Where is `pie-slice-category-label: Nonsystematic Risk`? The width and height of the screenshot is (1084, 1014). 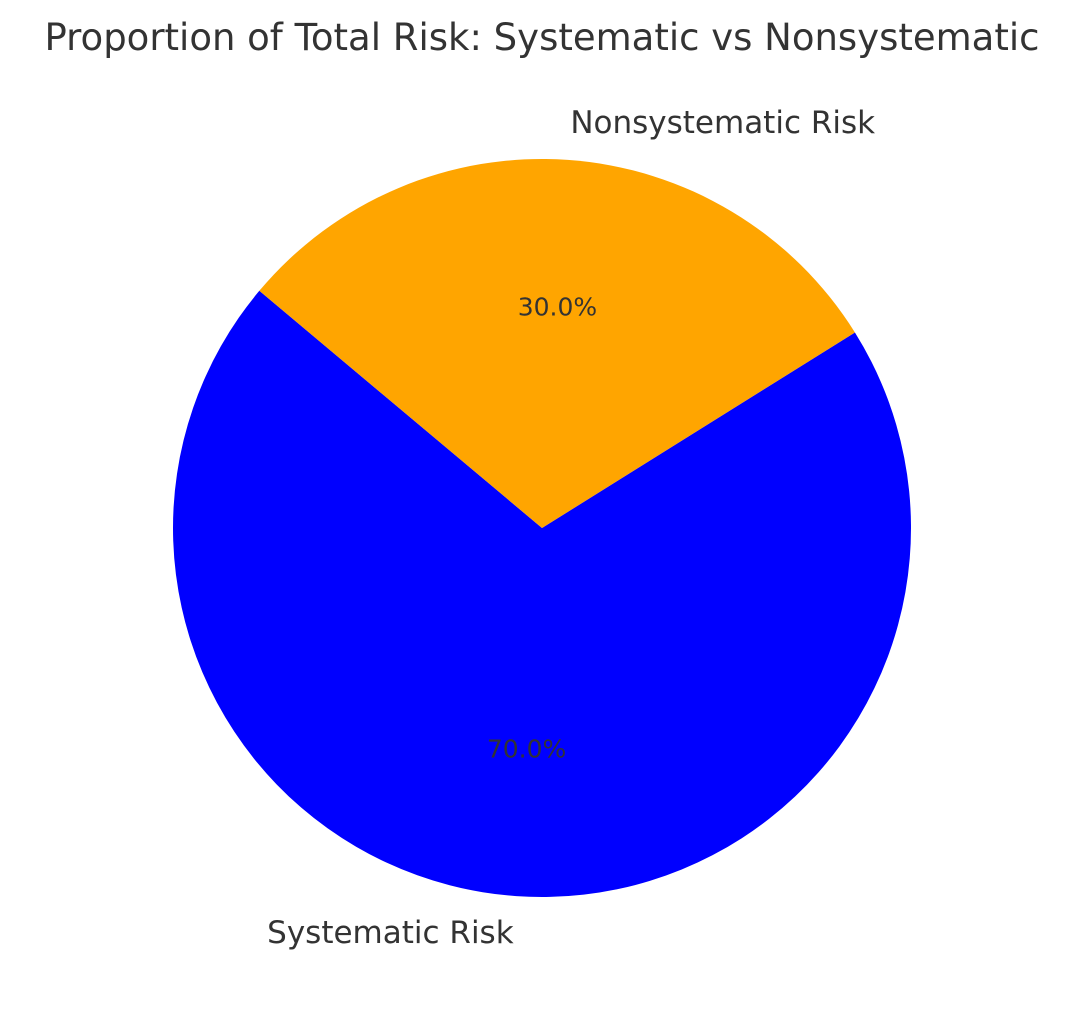 pie-slice-category-label: Nonsystematic Risk is located at coordinates (722, 123).